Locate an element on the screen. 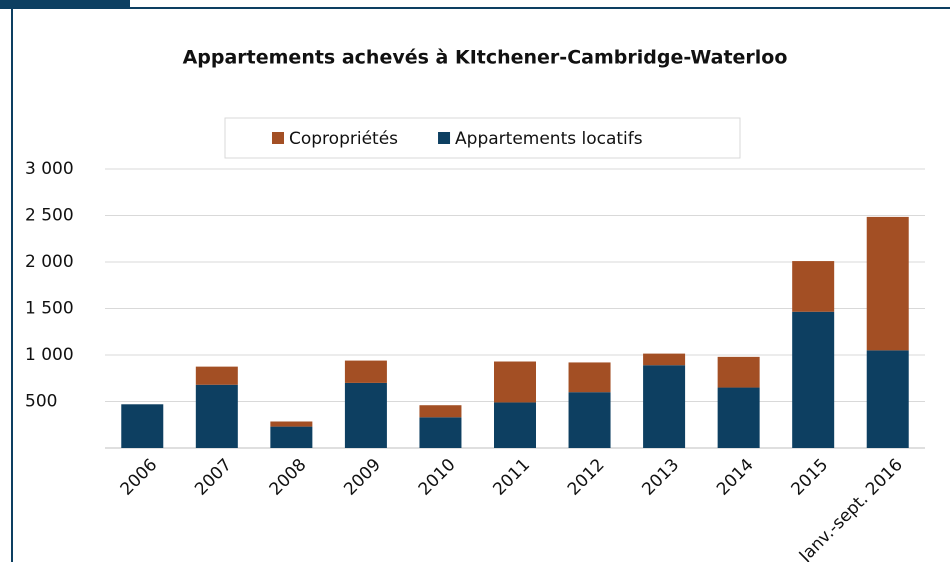  y-tick-label: 1 000 is located at coordinates (49, 355).